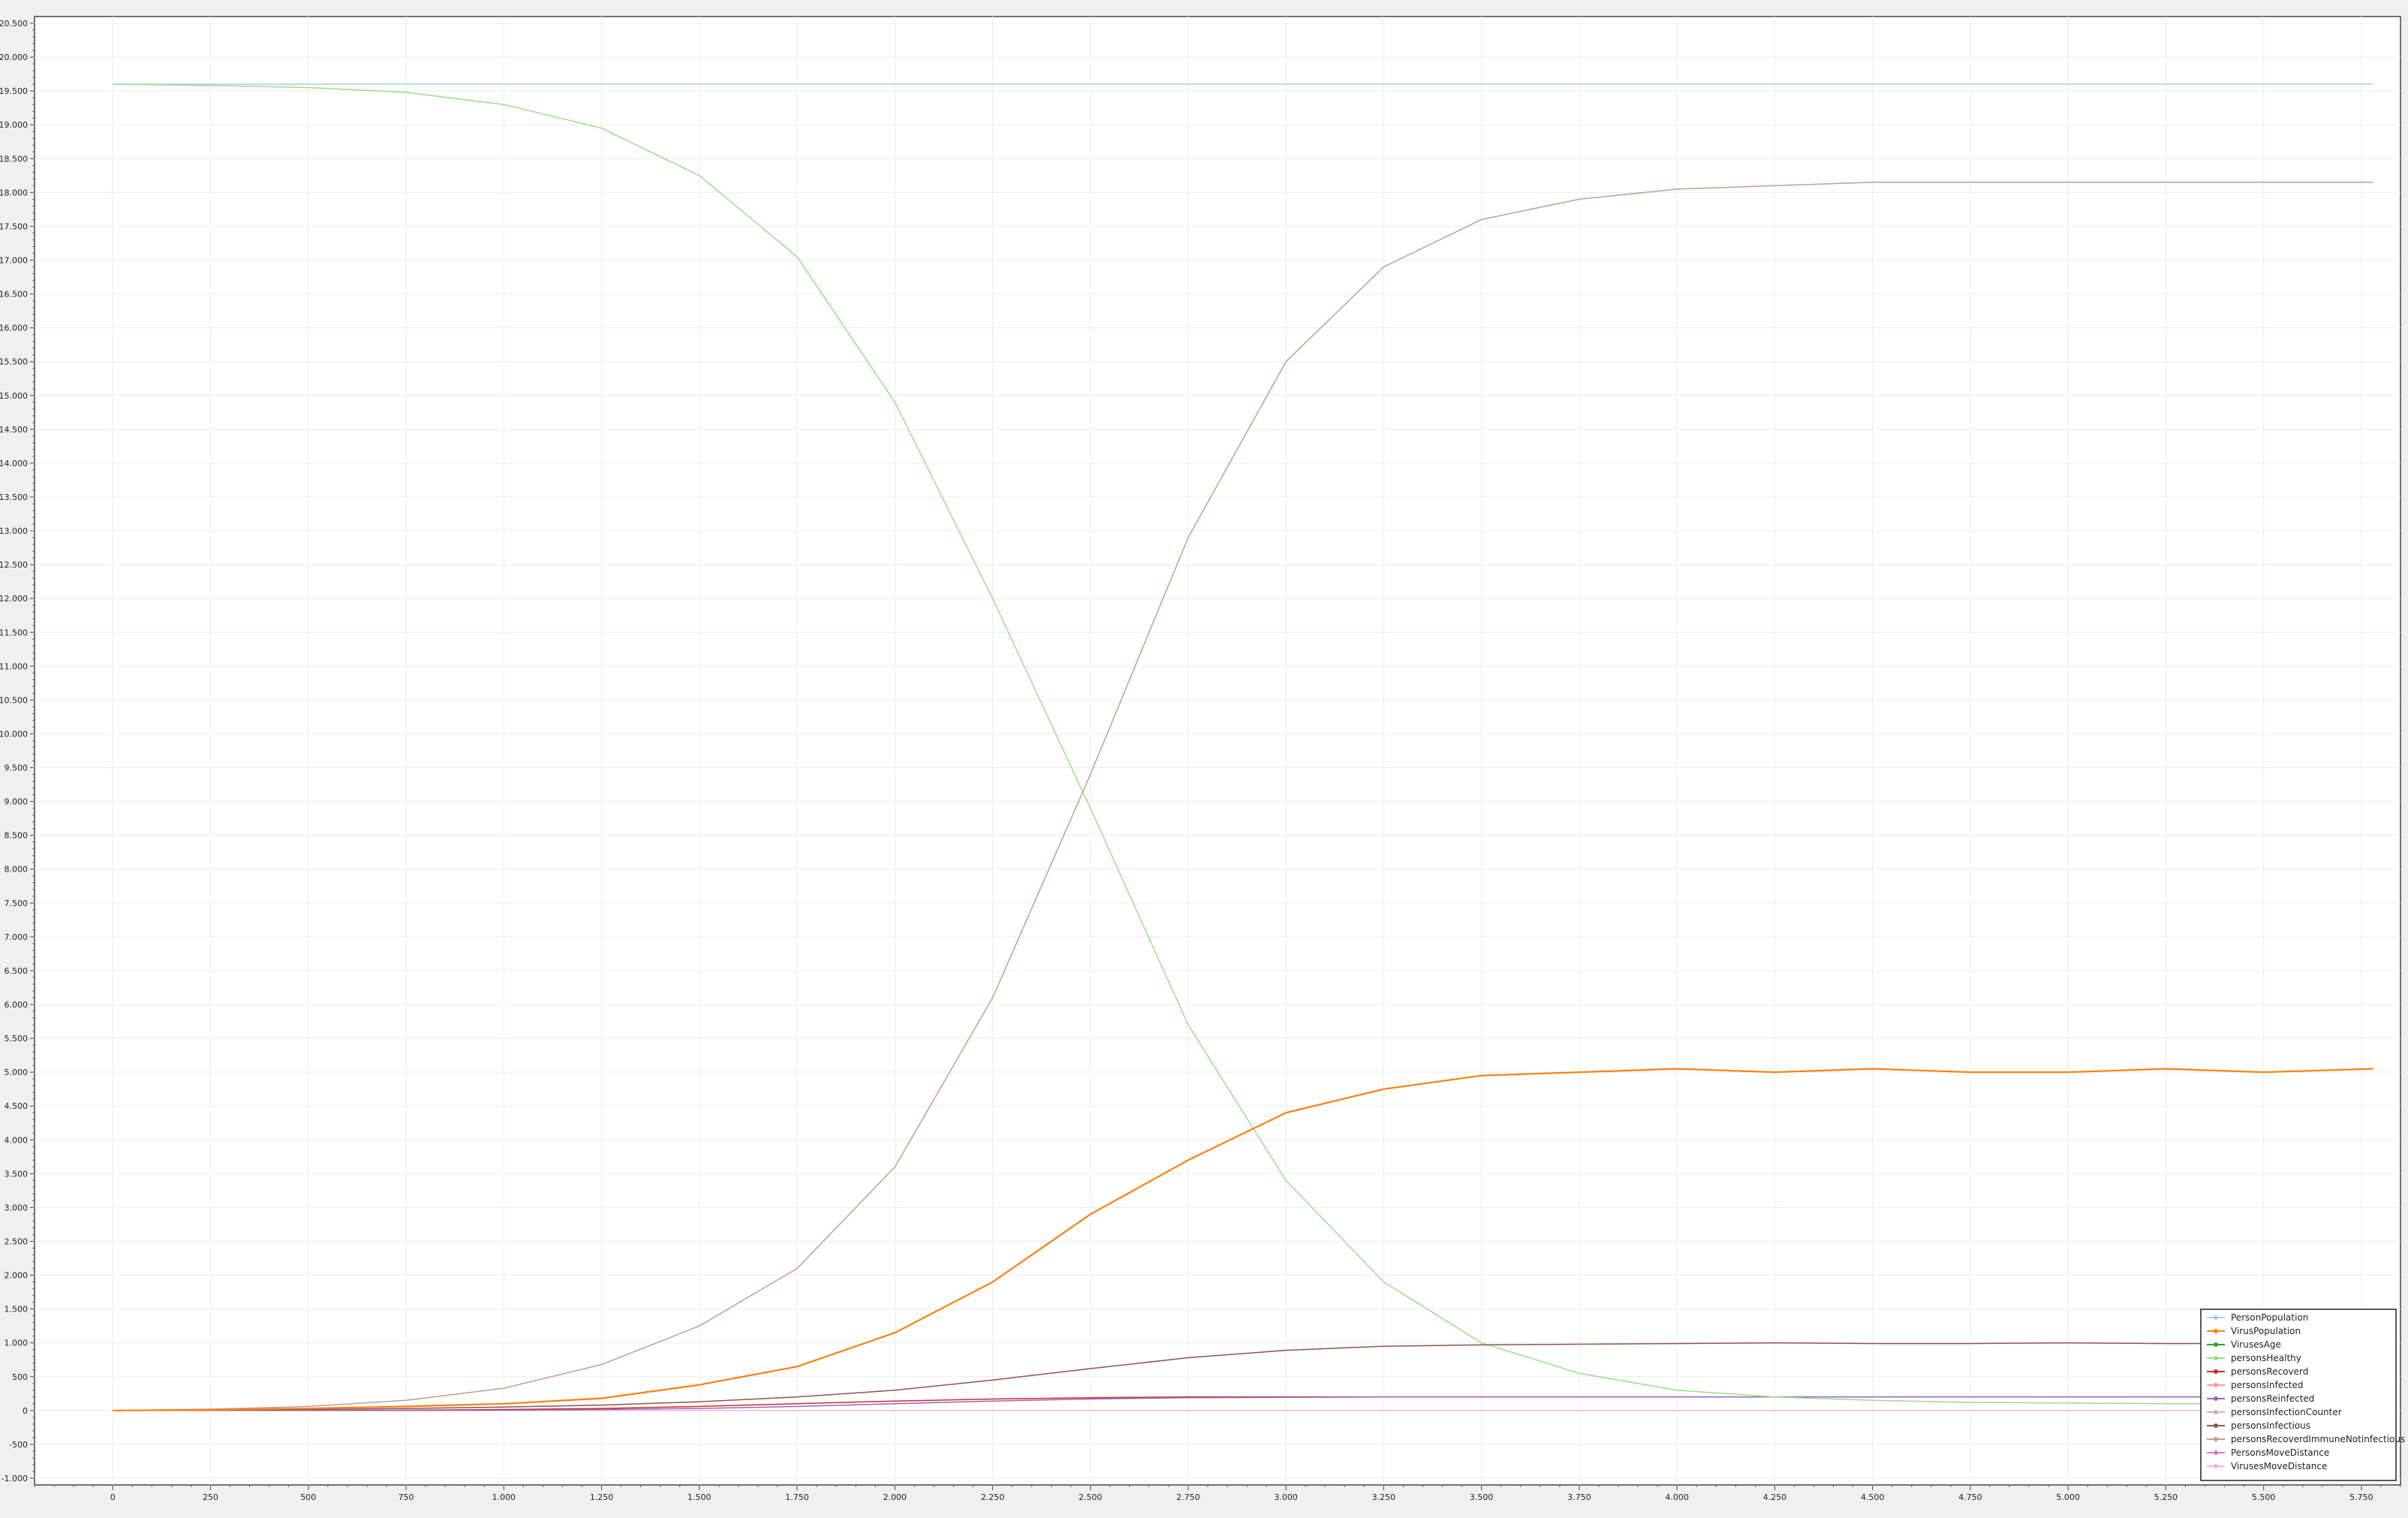 The height and width of the screenshot is (1518, 2408). Describe the element at coordinates (17, 802) in the screenshot. I see `y-tick-label: 9.000` at that location.